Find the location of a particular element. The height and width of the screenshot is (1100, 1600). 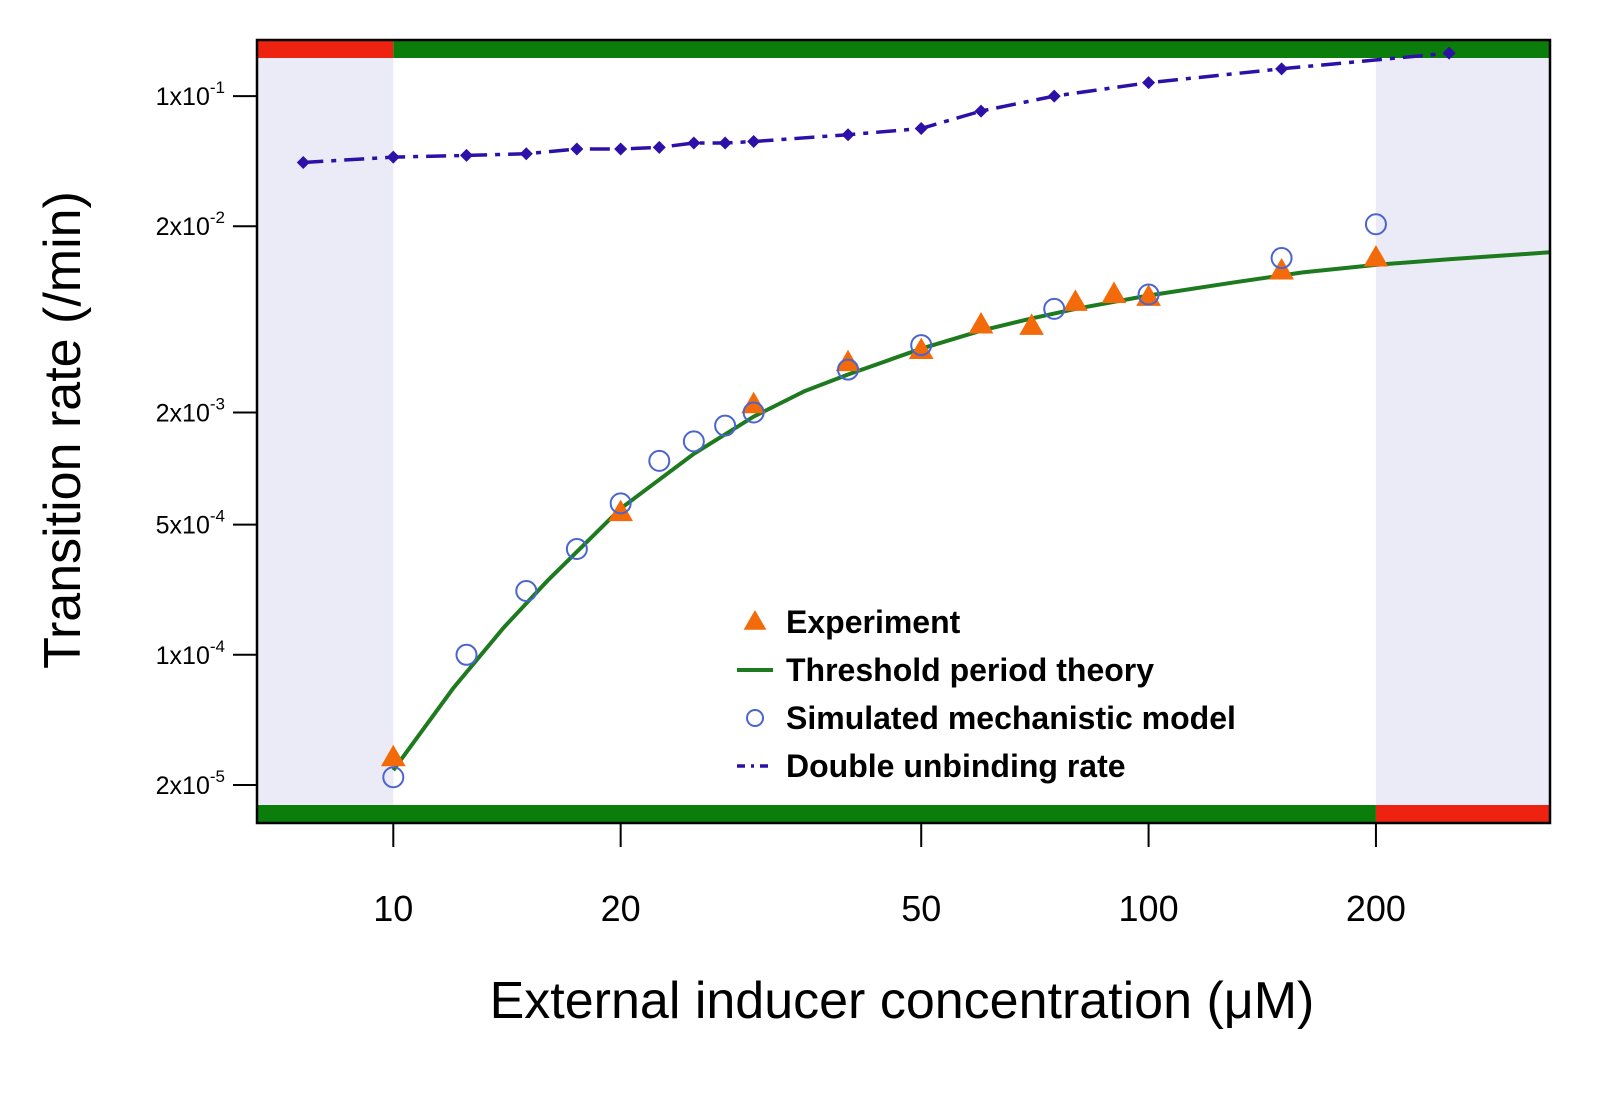

y-tick-mantissa: 5x10 is located at coordinates (183, 526).